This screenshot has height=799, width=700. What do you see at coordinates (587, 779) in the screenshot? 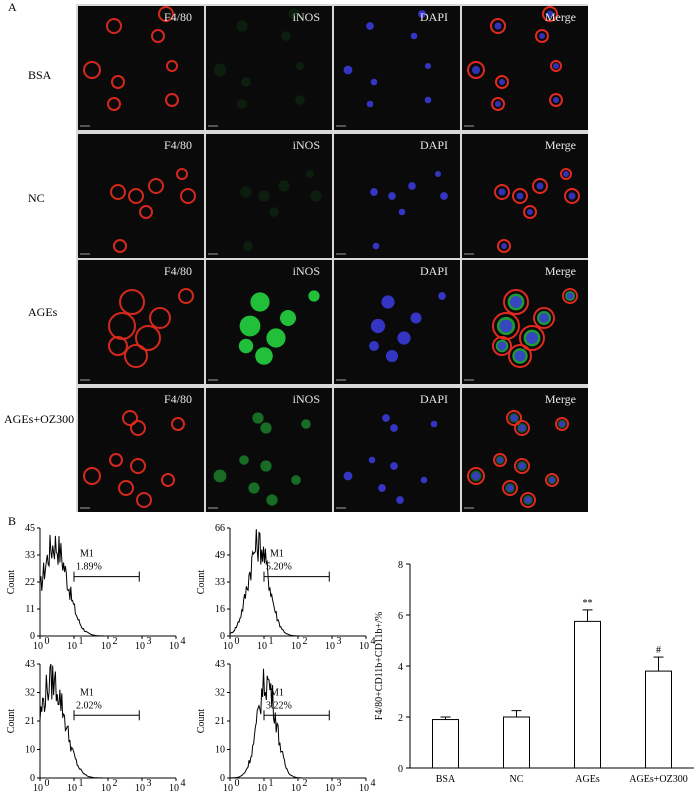
I see `category-label: AGEs` at bounding box center [587, 779].